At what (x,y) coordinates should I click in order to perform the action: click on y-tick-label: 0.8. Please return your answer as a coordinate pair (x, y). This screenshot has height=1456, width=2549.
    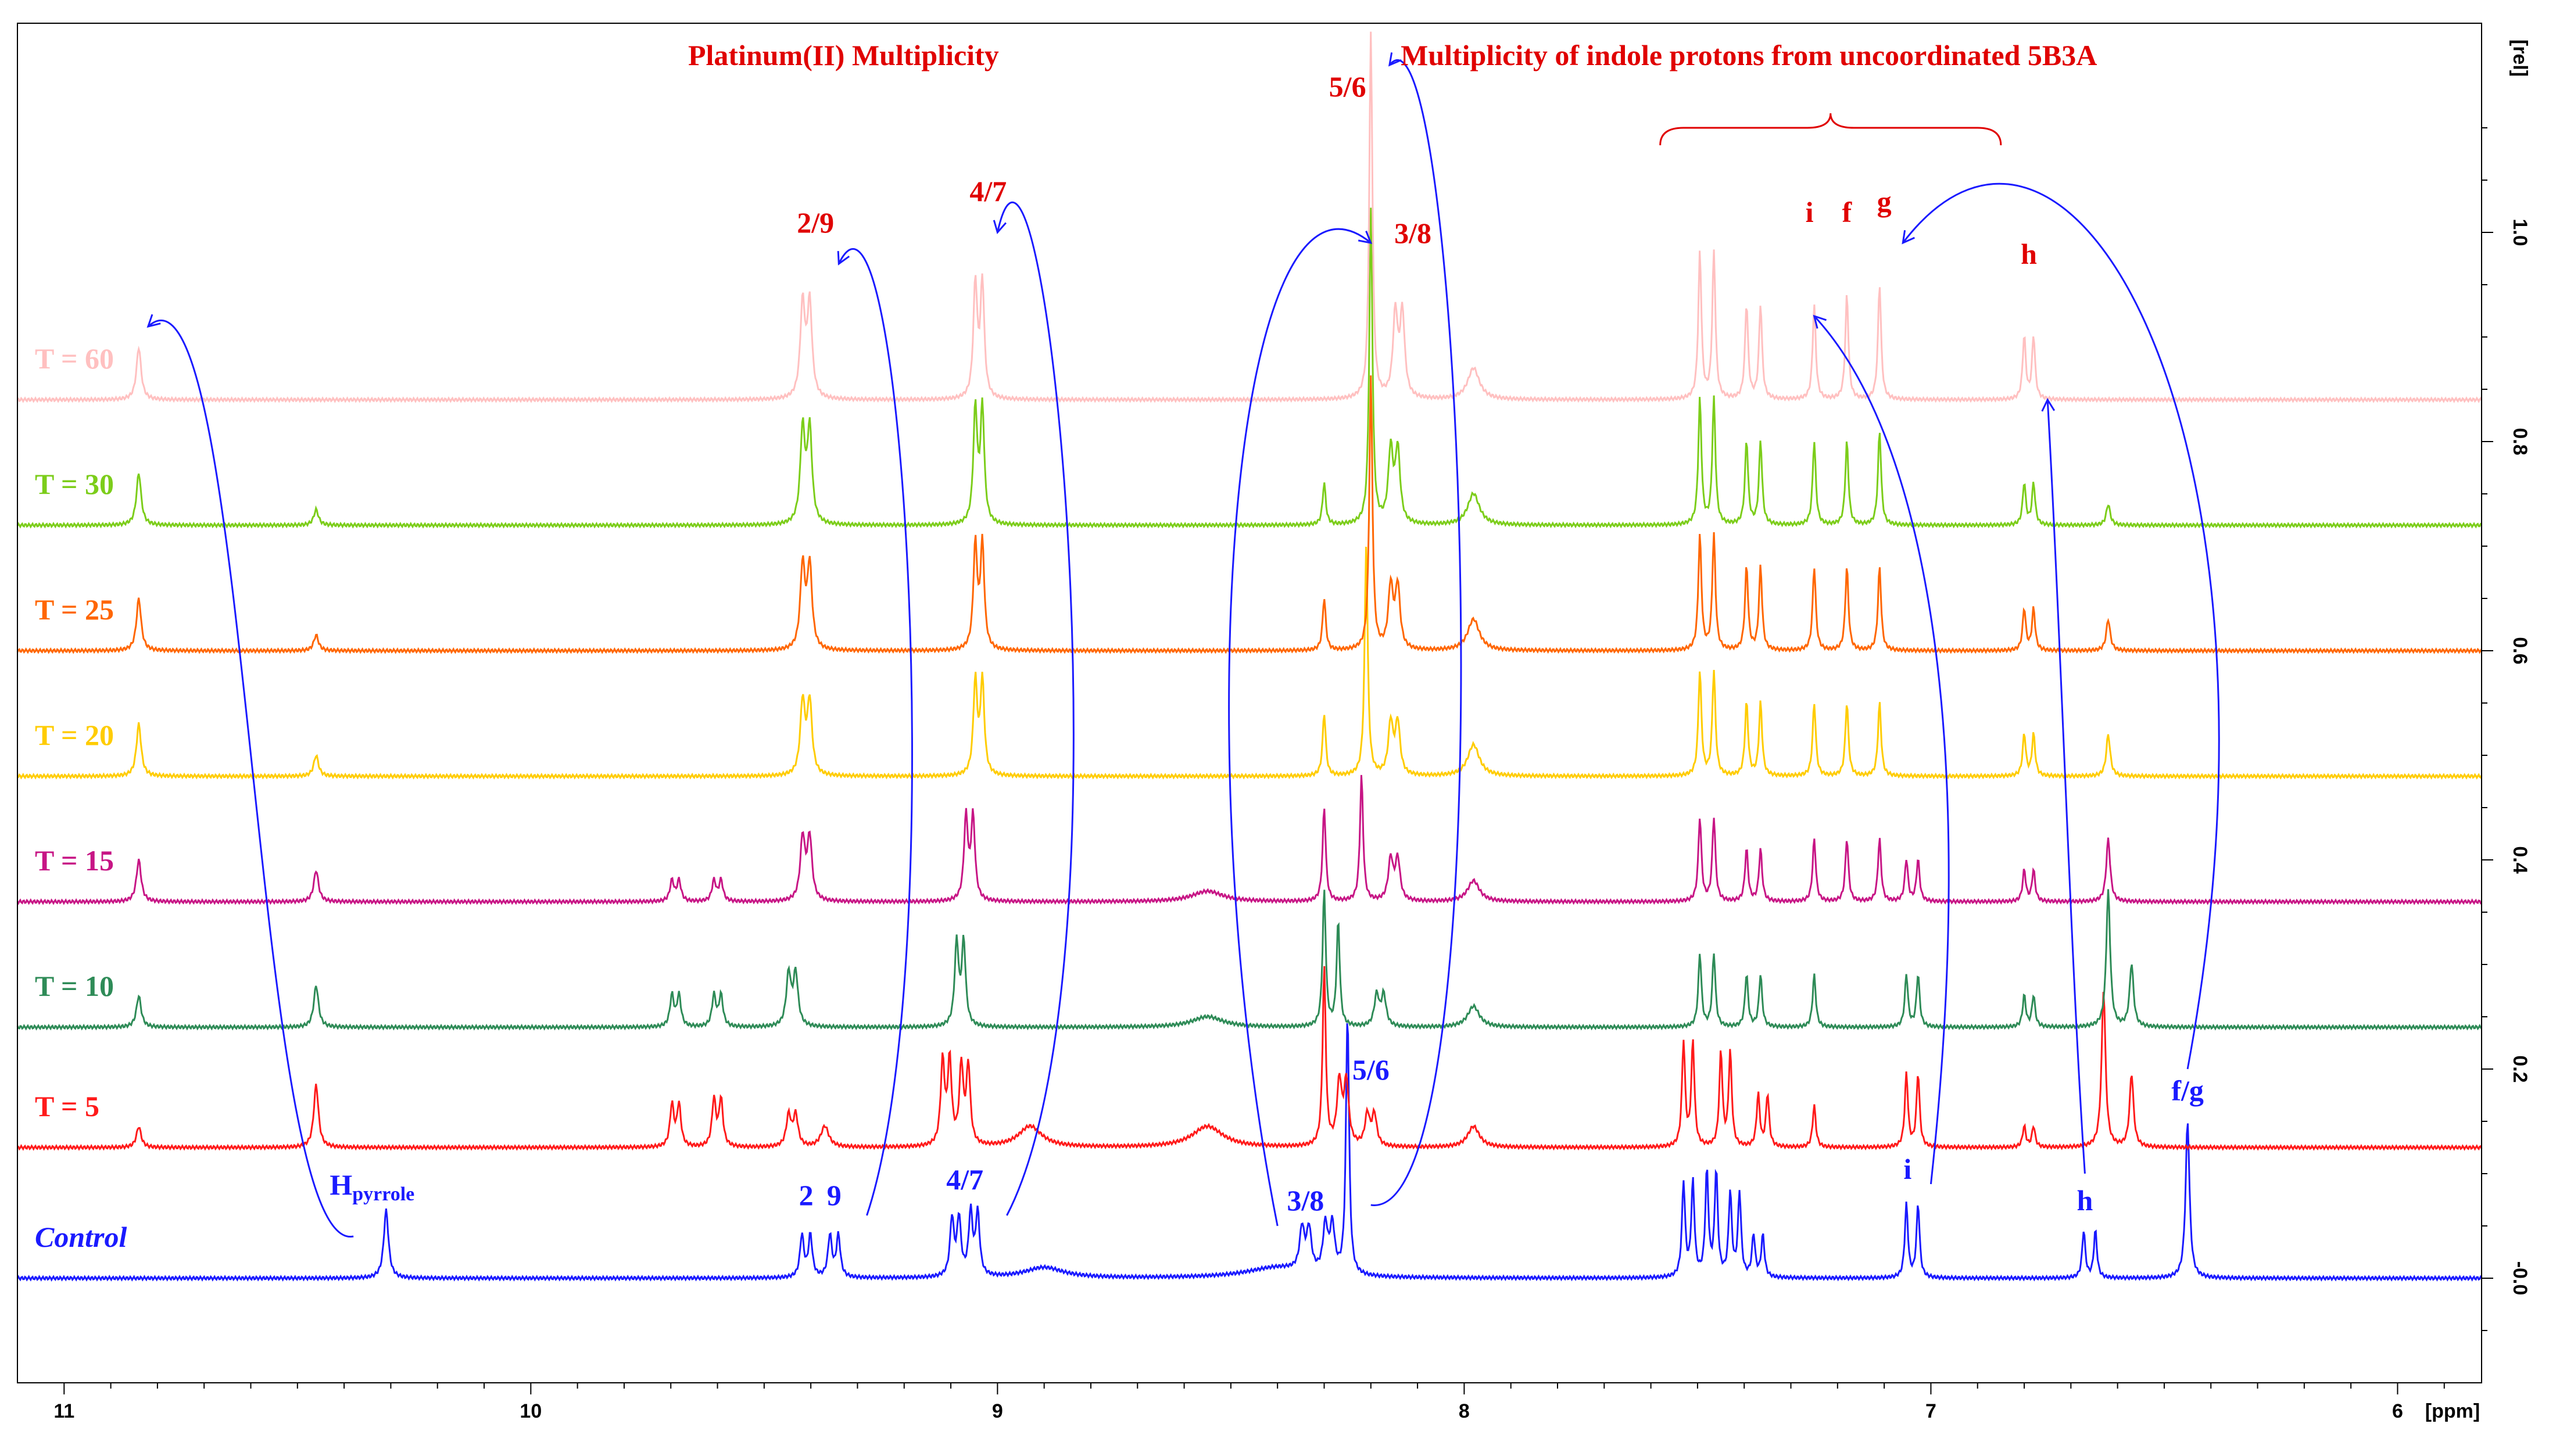
    Looking at the image, I should click on (2520, 442).